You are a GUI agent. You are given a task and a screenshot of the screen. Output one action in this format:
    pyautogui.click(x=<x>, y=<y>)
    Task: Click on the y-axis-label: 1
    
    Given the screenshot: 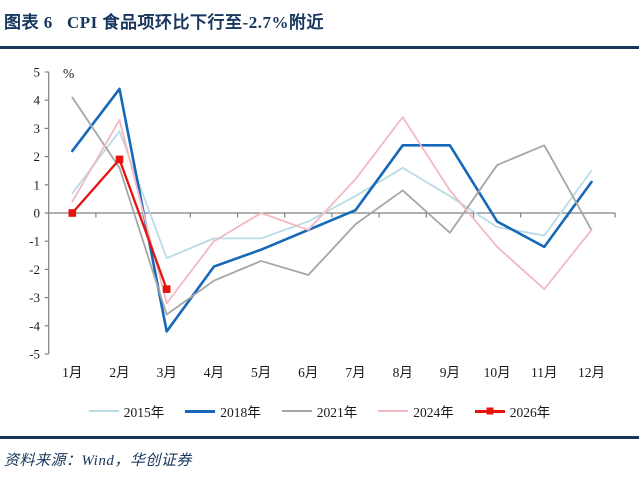 What is the action you would take?
    pyautogui.click(x=37, y=184)
    